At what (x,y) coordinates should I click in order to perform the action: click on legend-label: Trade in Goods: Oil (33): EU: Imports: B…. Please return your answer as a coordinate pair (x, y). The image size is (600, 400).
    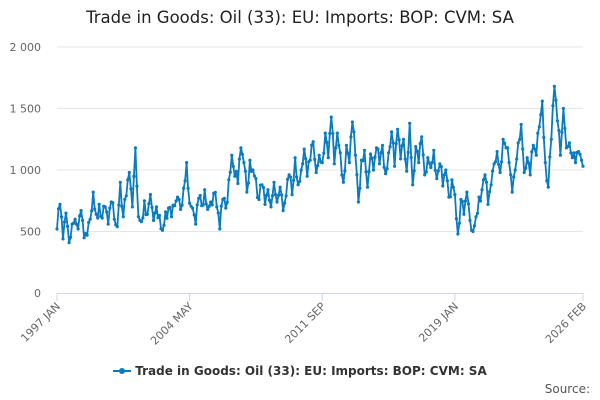
    Looking at the image, I should click on (311, 371).